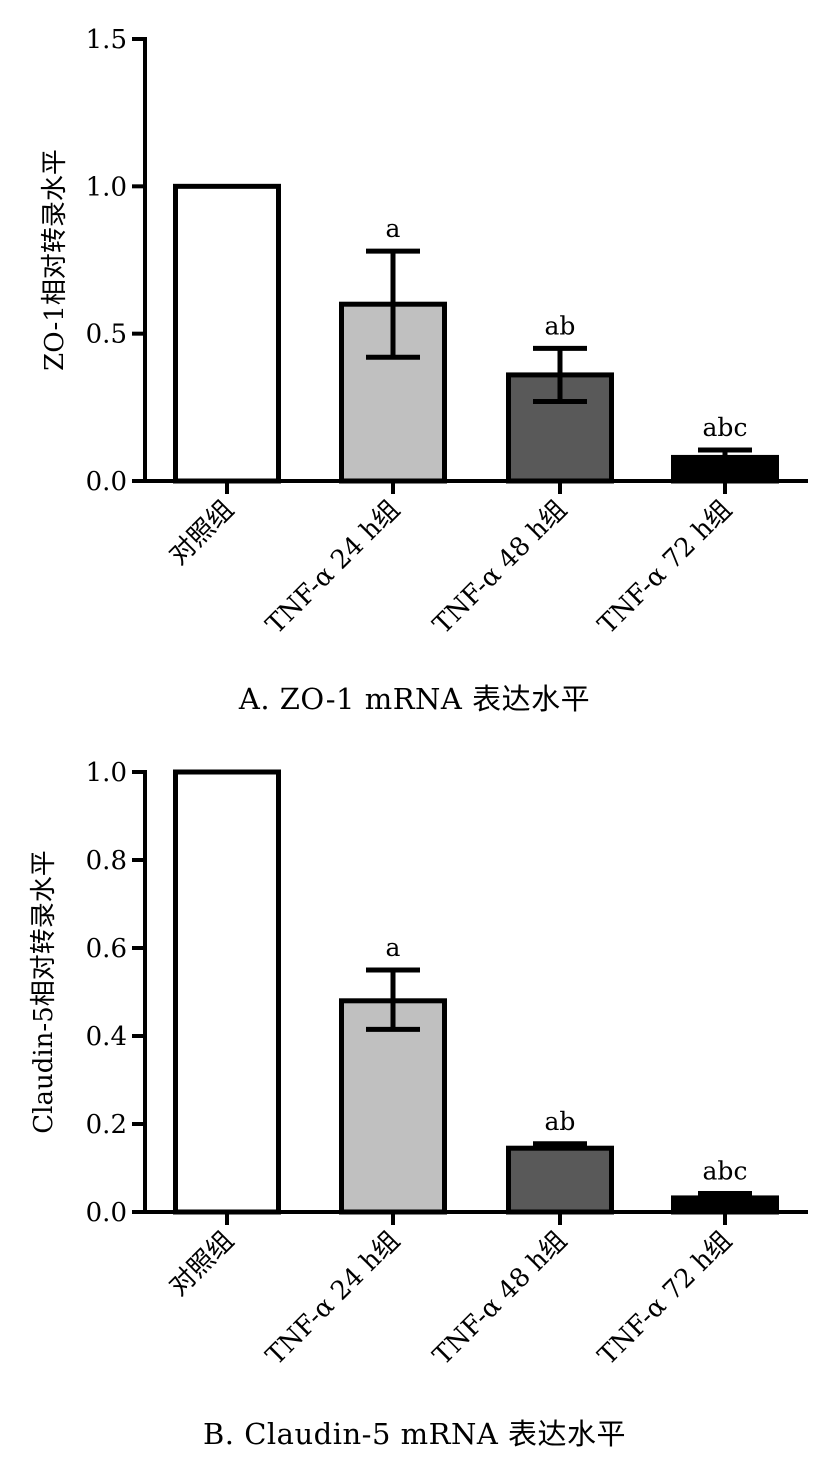 This screenshot has width=829, height=1469. Describe the element at coordinates (44, 992) in the screenshot. I see `claudin5-y-axis-label: Claudin-5相对转录水平` at that location.